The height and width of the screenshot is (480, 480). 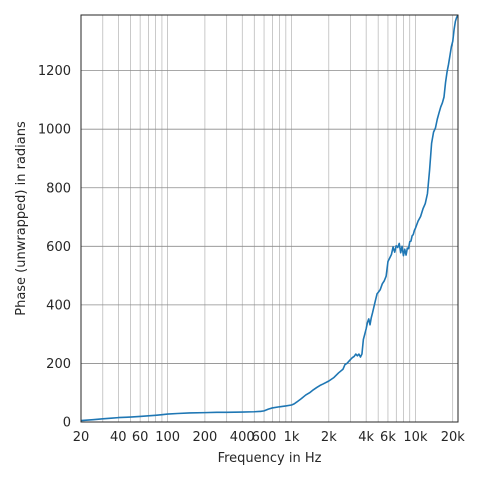 What do you see at coordinates (329, 437) in the screenshot?
I see `x-tick-label: 2k` at bounding box center [329, 437].